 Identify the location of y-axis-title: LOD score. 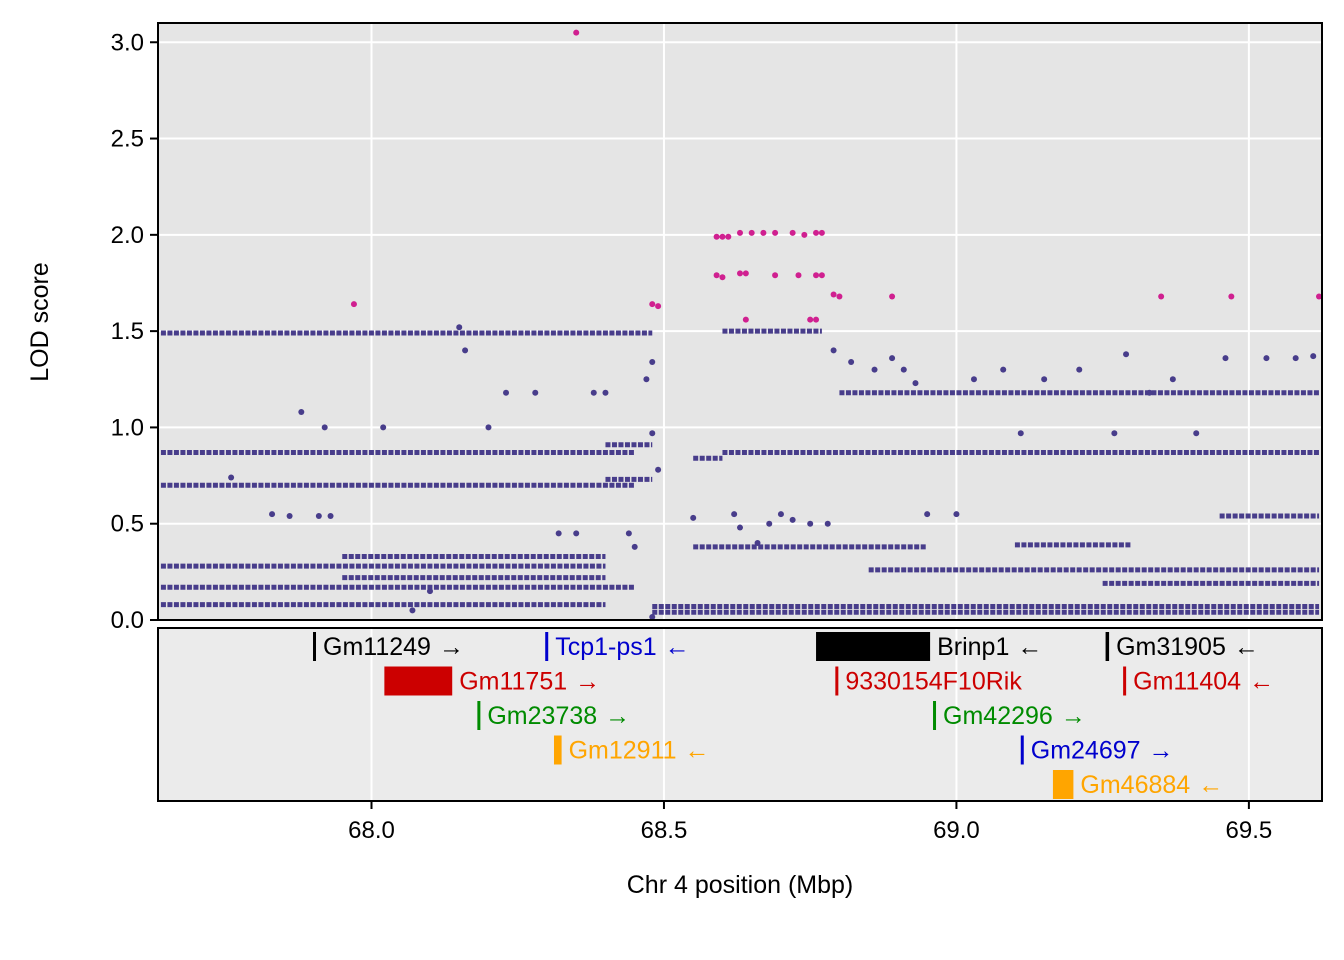
(40, 321).